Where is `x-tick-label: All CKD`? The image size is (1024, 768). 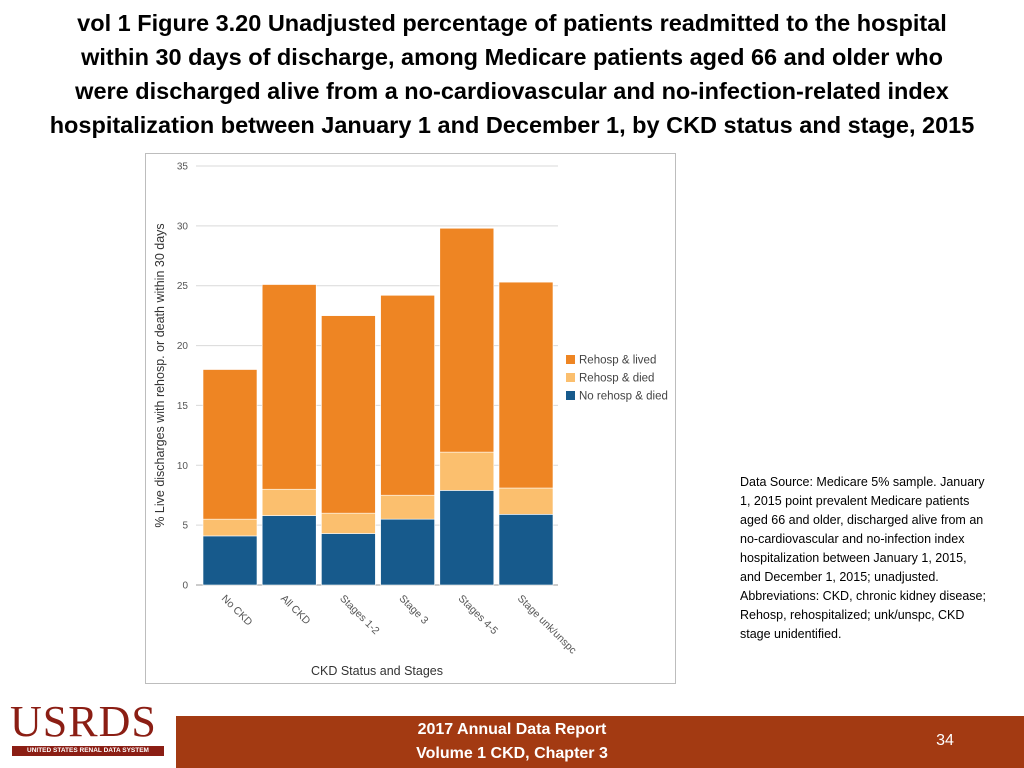
x-tick-label: All CKD is located at coordinates (295, 610).